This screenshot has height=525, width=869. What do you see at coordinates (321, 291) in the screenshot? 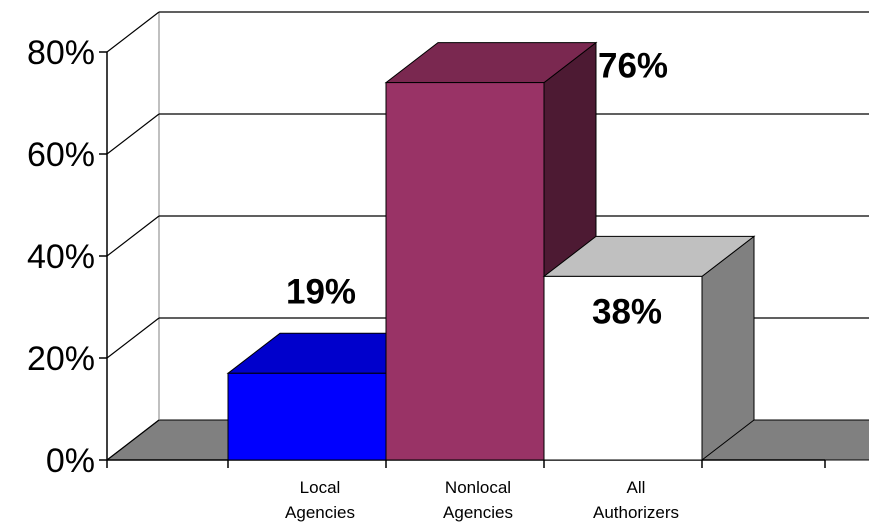
I see `data-label: 19%` at bounding box center [321, 291].